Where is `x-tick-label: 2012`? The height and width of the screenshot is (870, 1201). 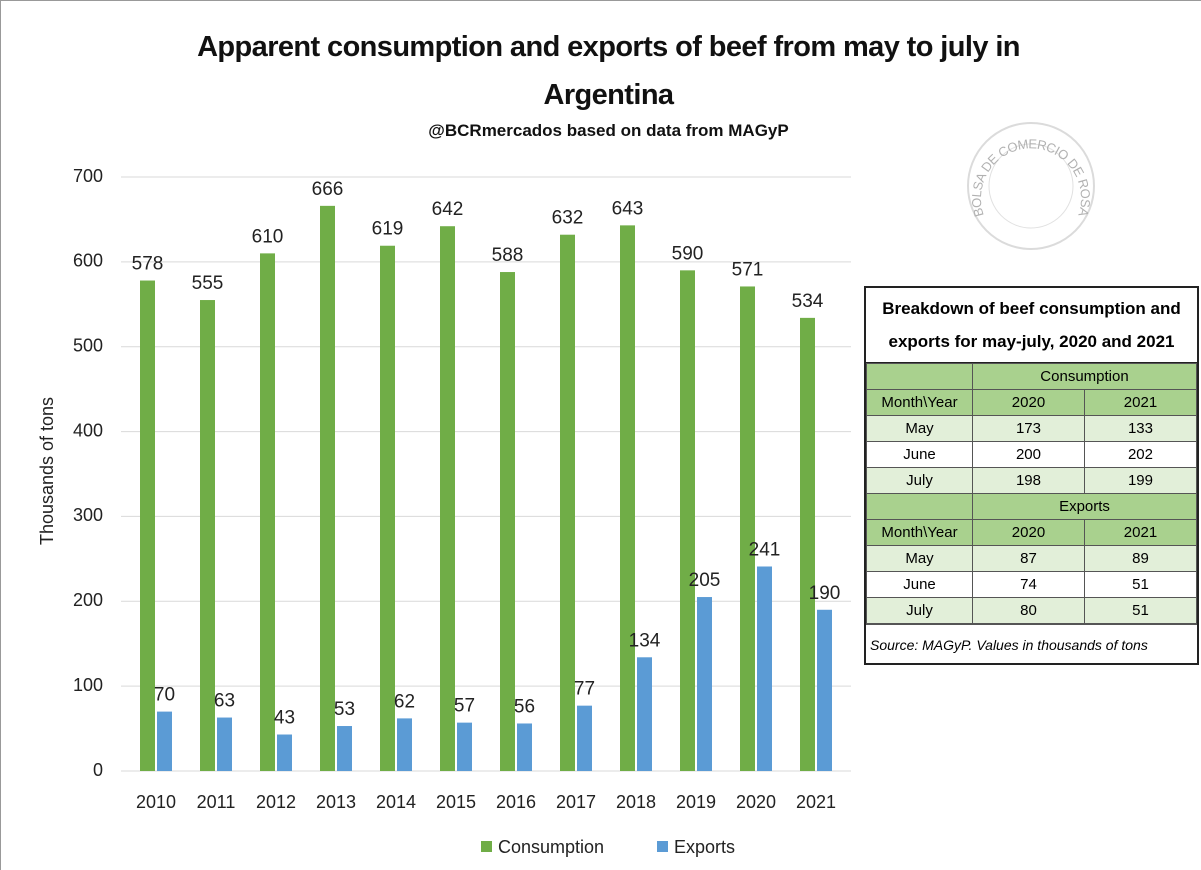 x-tick-label: 2012 is located at coordinates (276, 802).